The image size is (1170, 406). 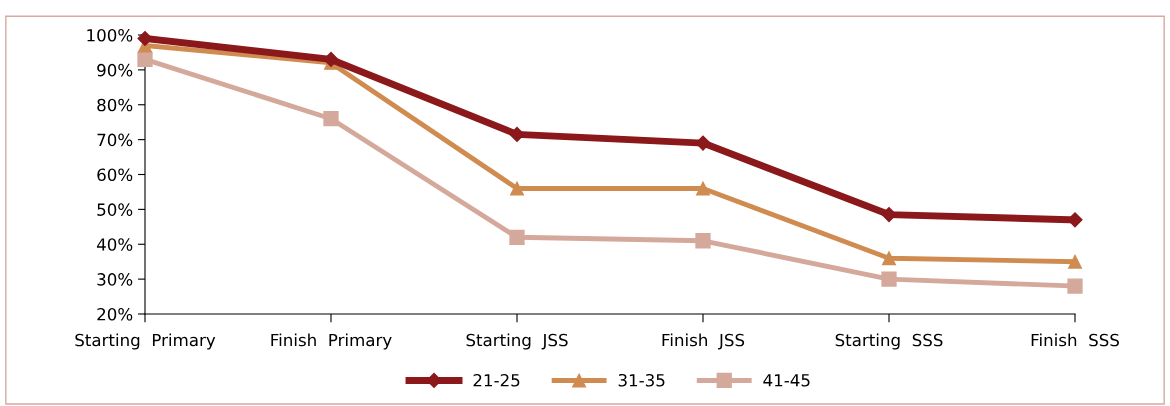 What do you see at coordinates (1075, 340) in the screenshot?
I see `x-tick-label: Finish SSS` at bounding box center [1075, 340].